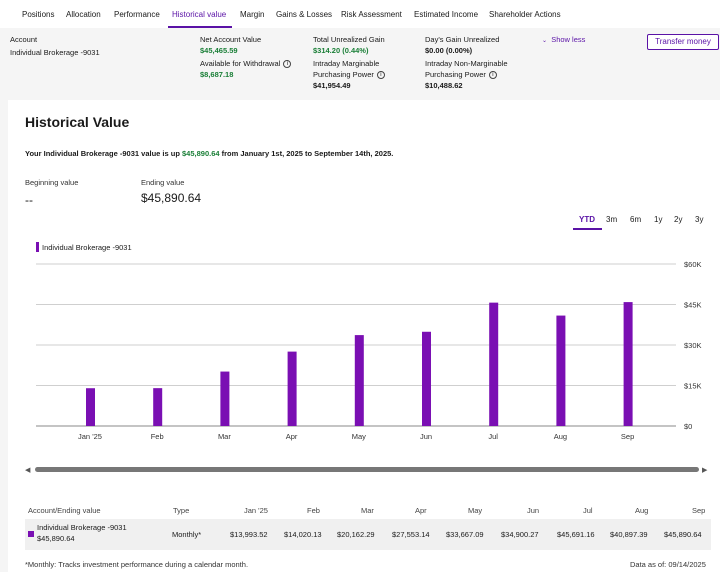  What do you see at coordinates (367, 469) in the screenshot?
I see `chart-scrollbar` at bounding box center [367, 469].